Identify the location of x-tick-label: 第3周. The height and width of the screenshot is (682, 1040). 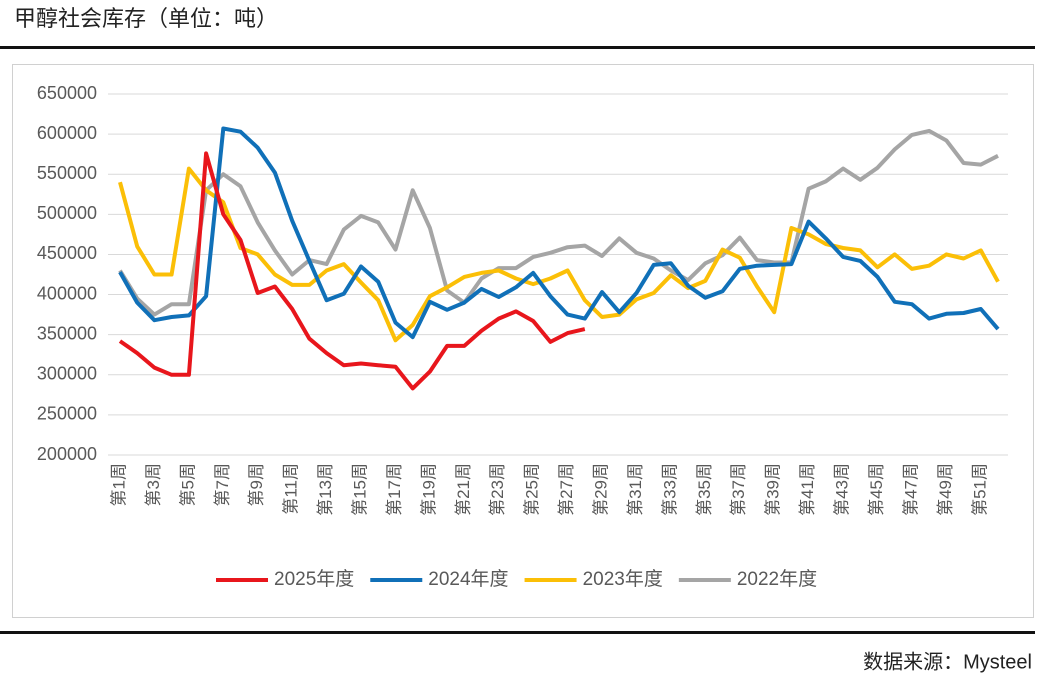
(153, 484).